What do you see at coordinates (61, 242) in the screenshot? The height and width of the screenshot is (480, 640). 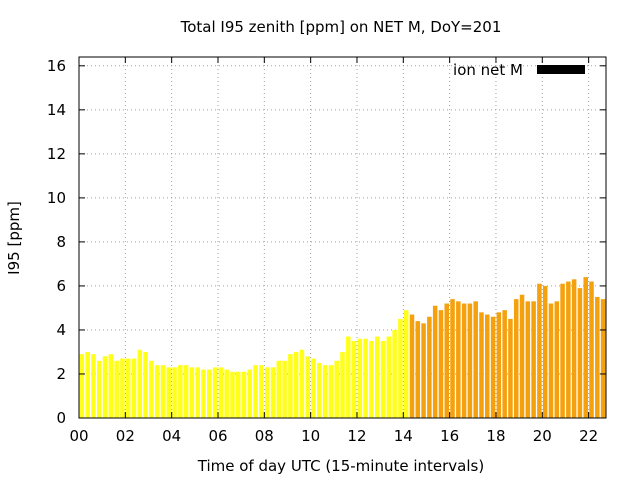 I see `y-tick-label: 8` at bounding box center [61, 242].